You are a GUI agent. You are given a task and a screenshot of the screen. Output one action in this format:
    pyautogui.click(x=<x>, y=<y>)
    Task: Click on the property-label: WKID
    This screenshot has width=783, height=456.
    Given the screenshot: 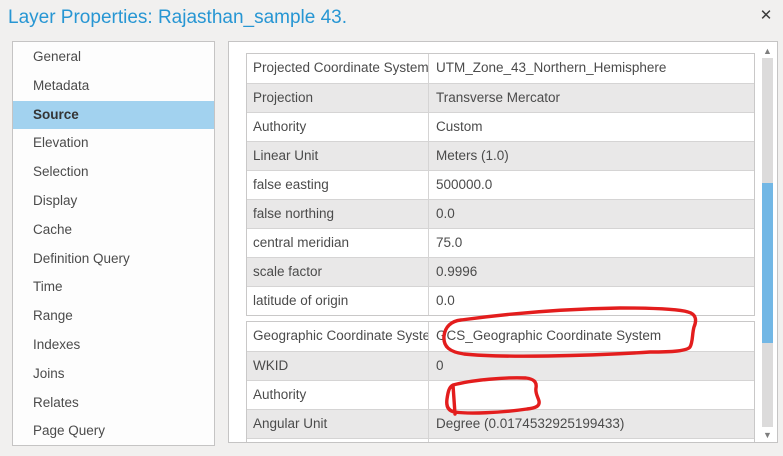 What is the action you would take?
    pyautogui.click(x=338, y=366)
    